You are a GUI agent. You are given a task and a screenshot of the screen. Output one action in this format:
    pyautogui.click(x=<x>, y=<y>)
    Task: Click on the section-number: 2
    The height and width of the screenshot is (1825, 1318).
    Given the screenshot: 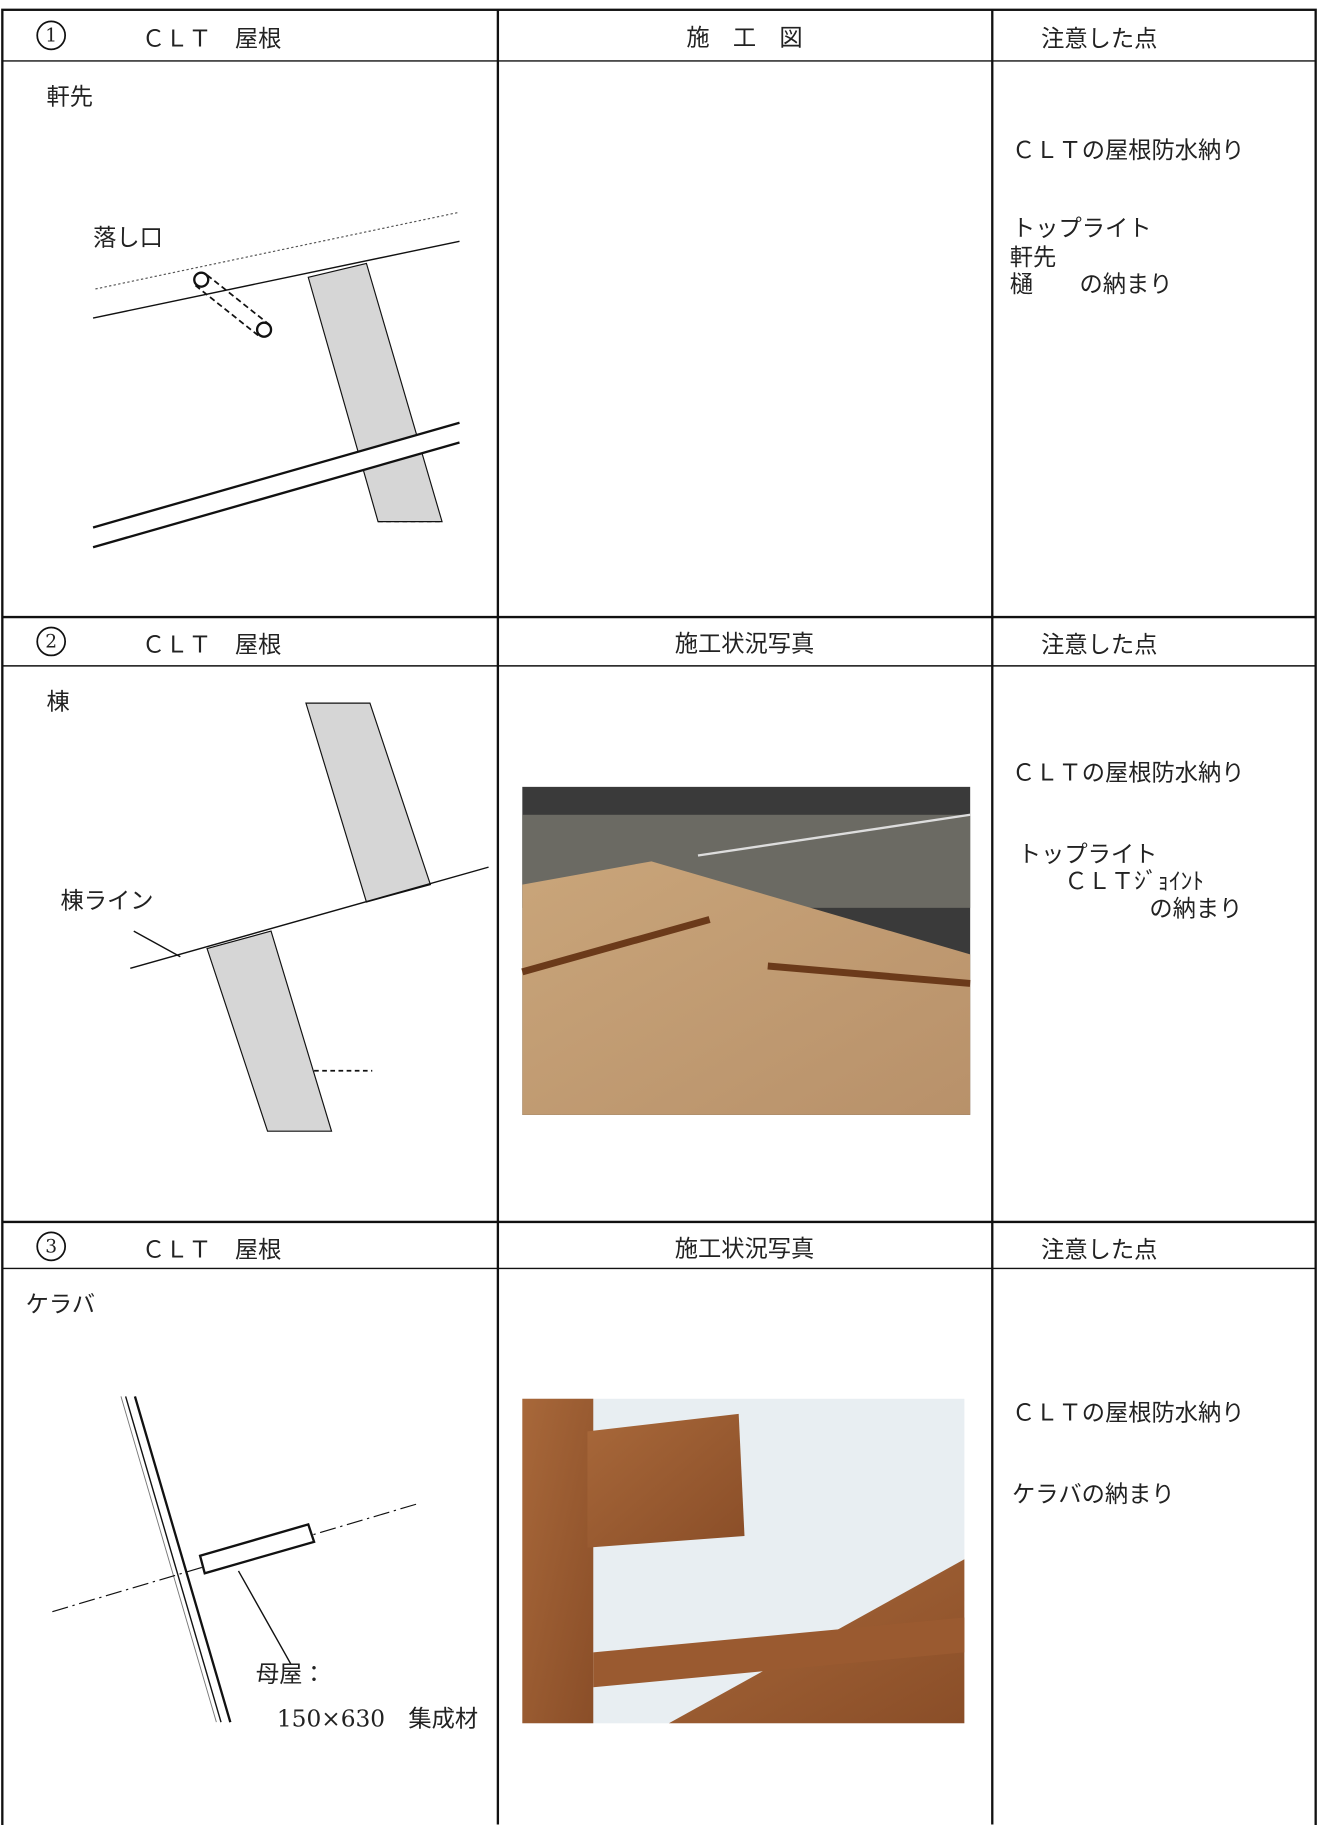 What is the action you would take?
    pyautogui.click(x=51, y=642)
    